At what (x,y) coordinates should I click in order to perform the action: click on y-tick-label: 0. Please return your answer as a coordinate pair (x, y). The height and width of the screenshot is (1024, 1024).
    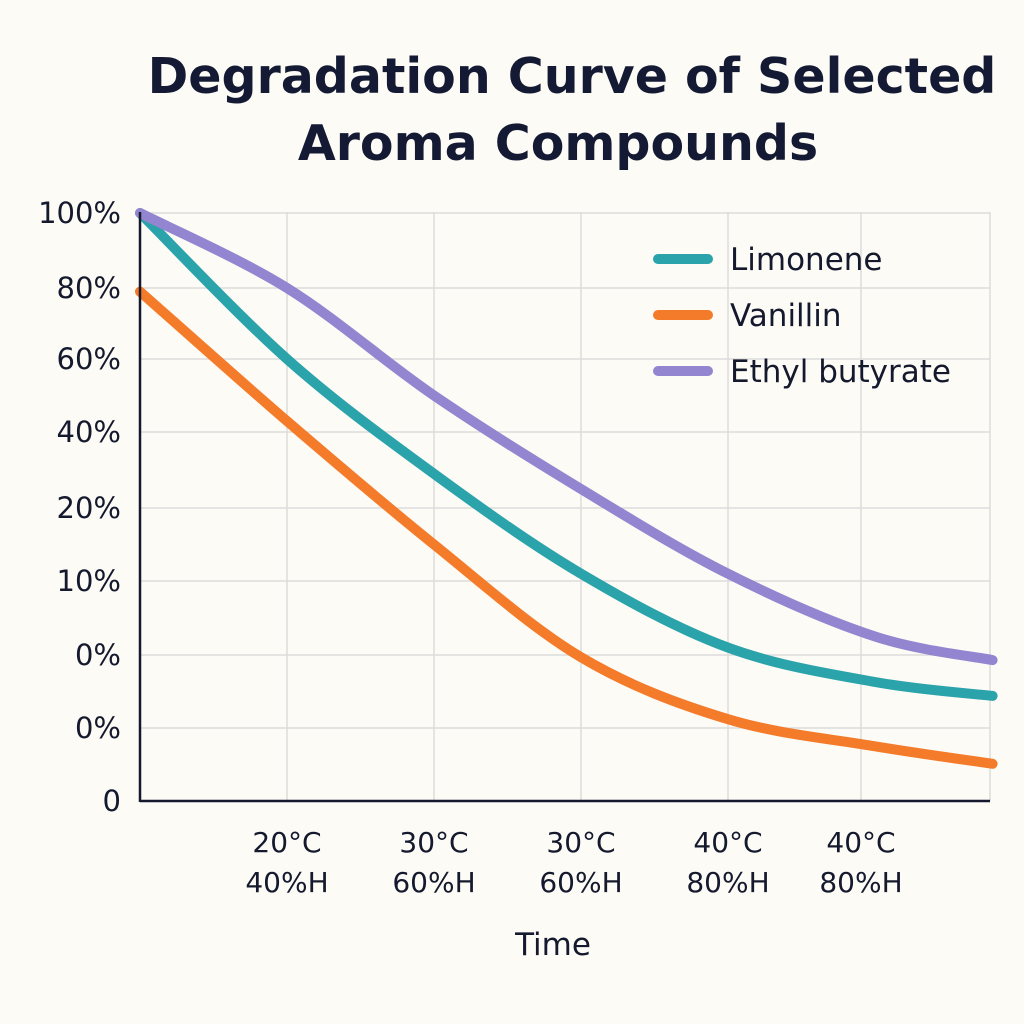
    Looking at the image, I should click on (112, 801).